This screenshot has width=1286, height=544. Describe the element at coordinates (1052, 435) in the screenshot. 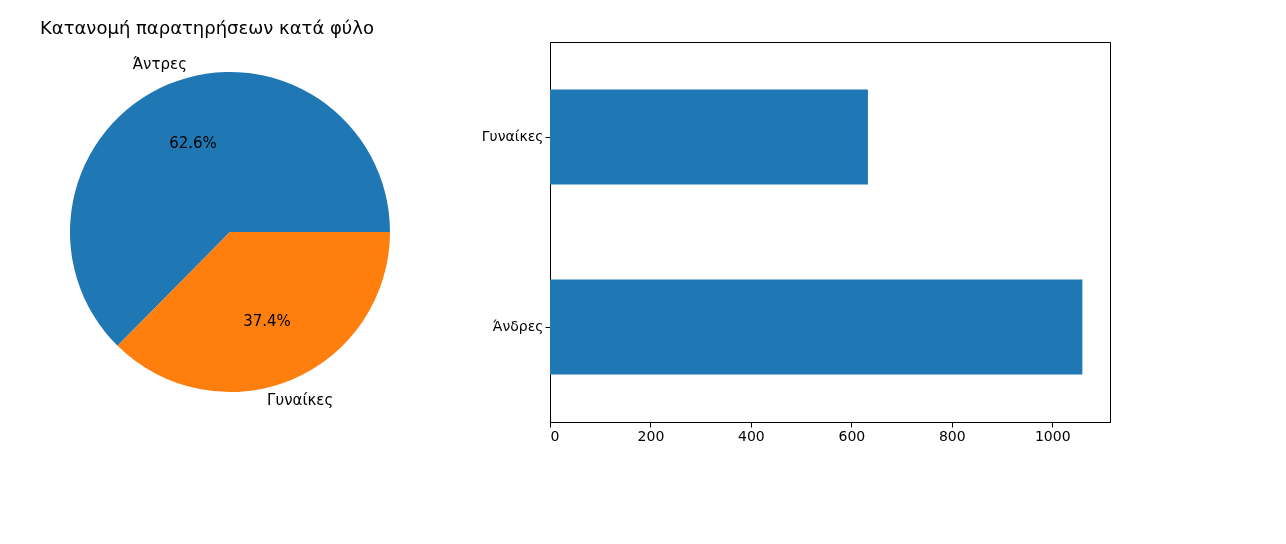

I see `x-tick-label: 1000` at that location.